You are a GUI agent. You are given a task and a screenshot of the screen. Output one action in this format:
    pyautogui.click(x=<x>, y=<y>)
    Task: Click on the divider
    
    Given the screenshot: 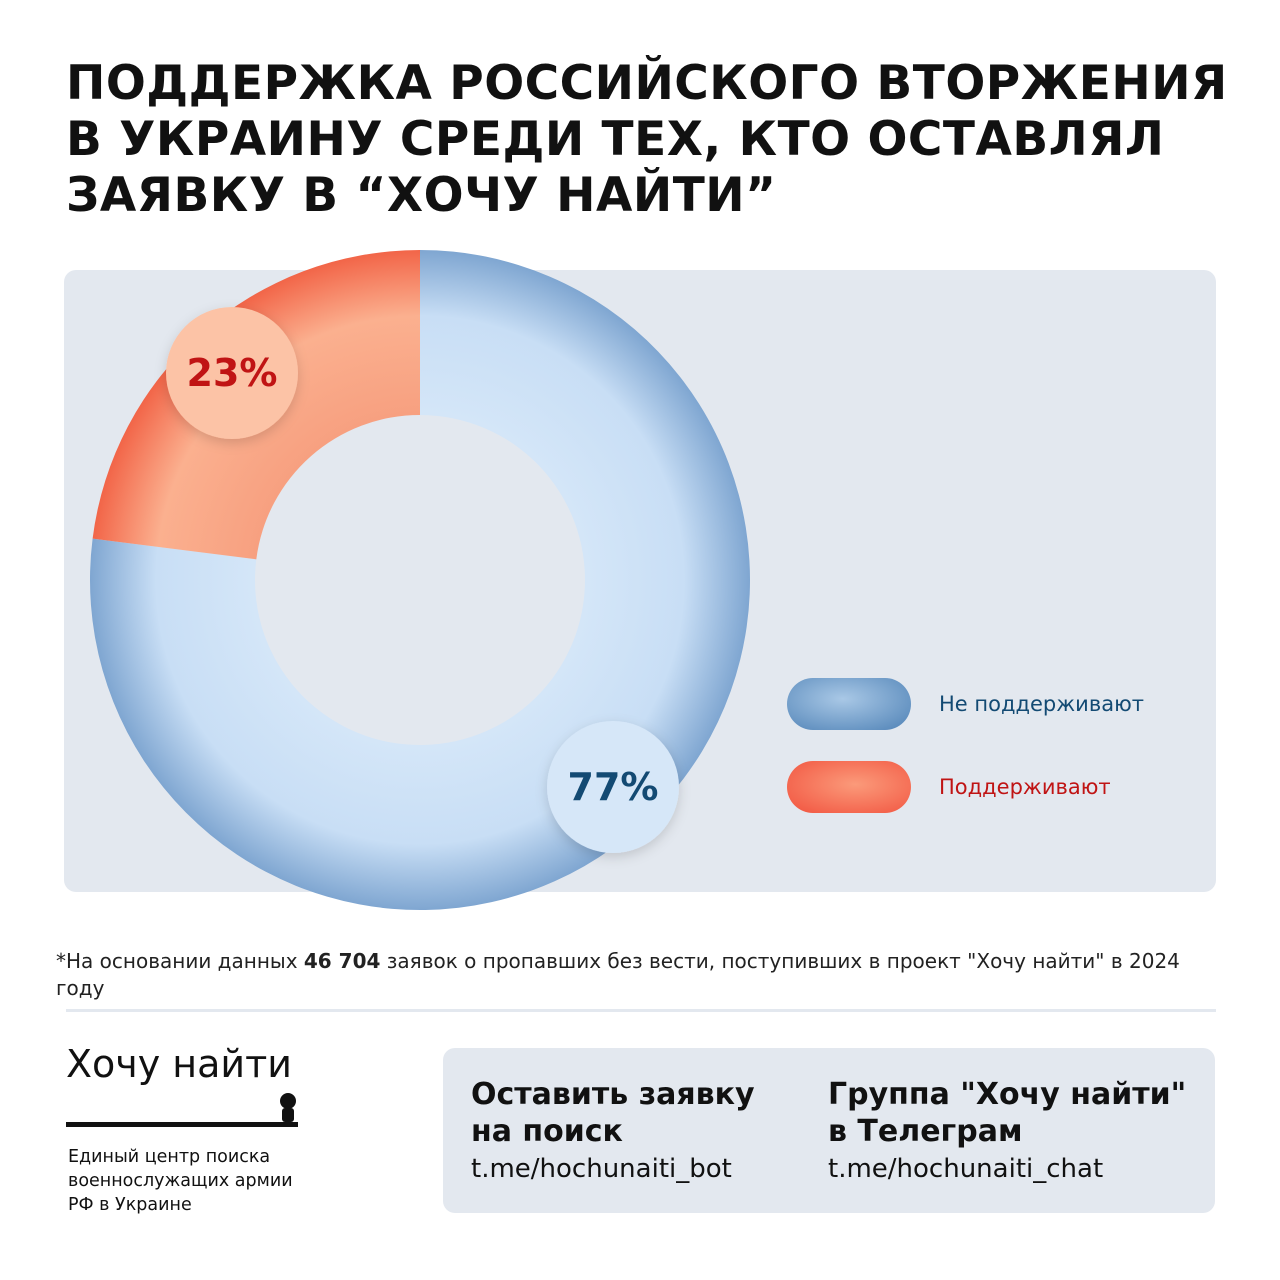 What is the action you would take?
    pyautogui.click(x=641, y=1010)
    